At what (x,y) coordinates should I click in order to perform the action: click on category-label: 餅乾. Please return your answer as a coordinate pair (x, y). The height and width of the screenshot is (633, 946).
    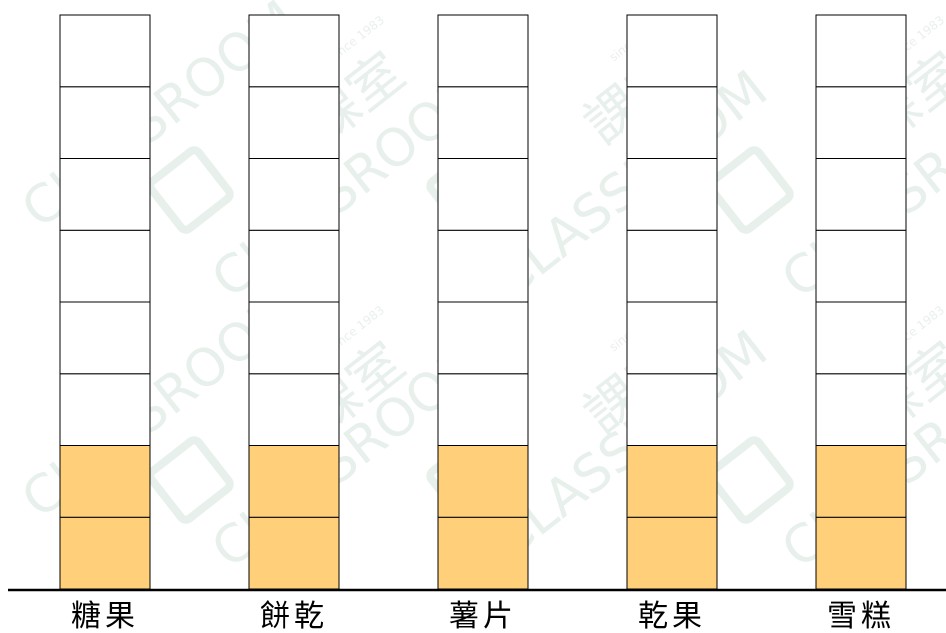
    Looking at the image, I should click on (294, 616).